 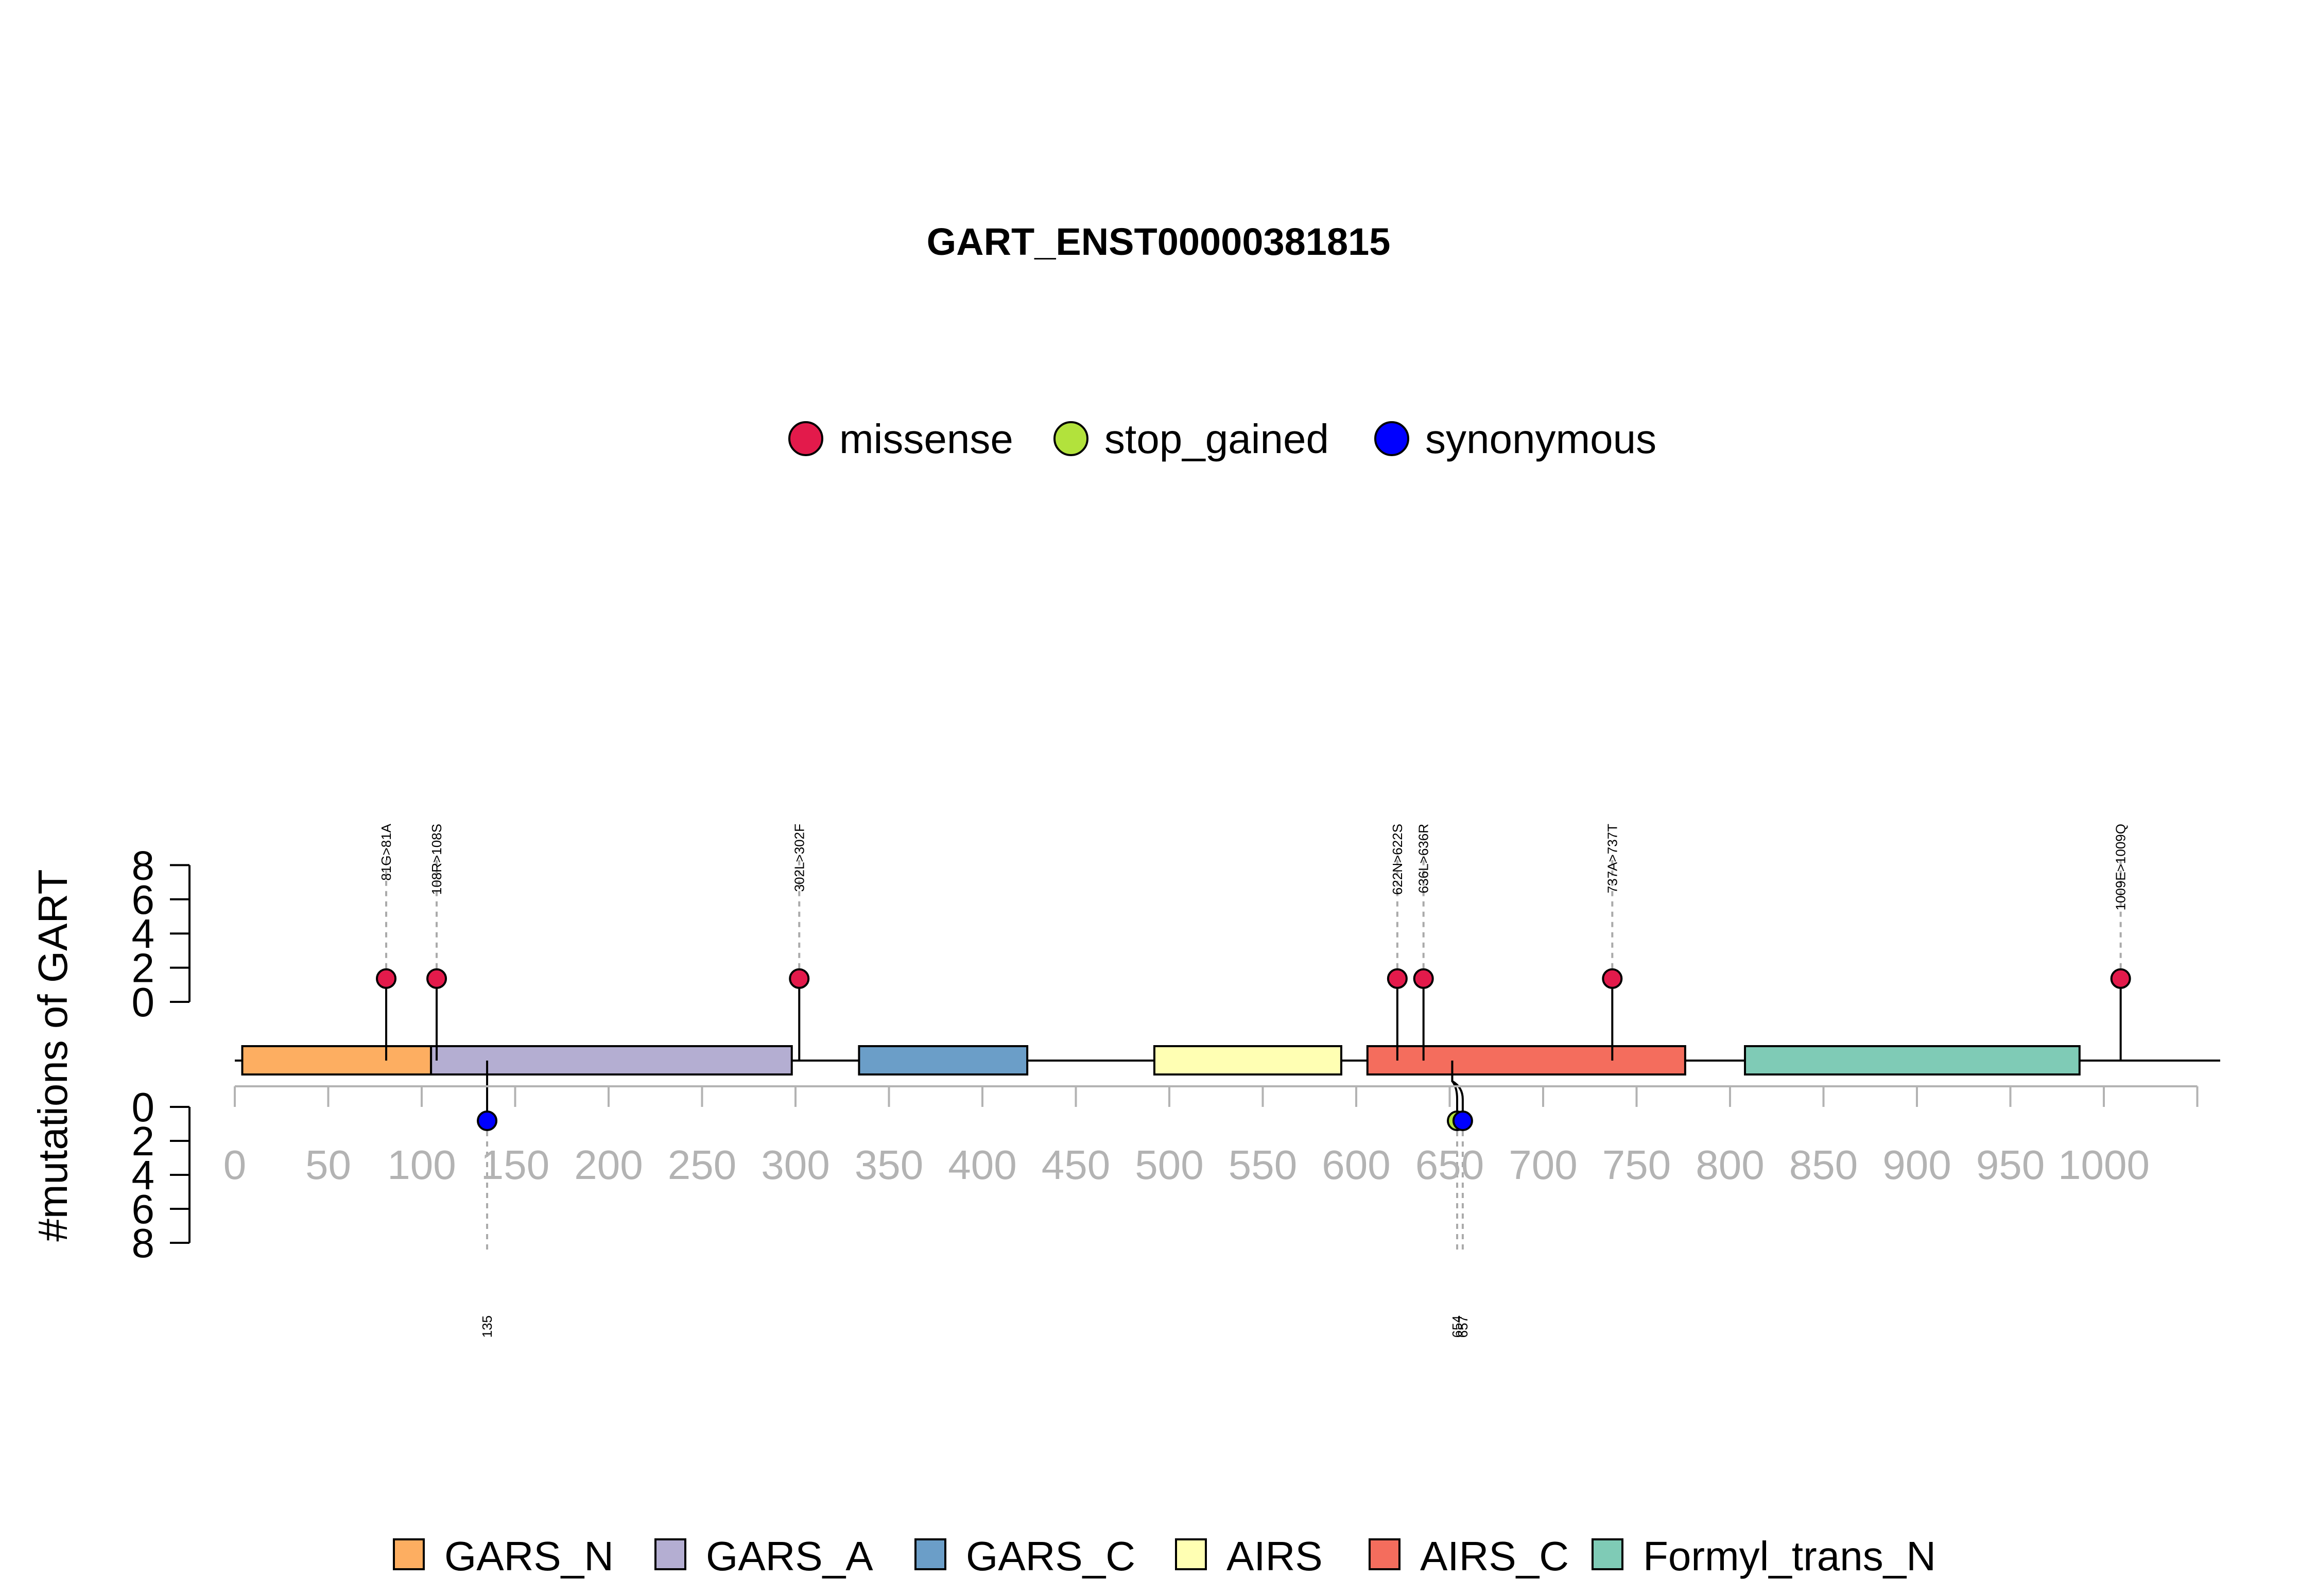 I want to click on mutation-label: 622N>622S, so click(x=1397, y=860).